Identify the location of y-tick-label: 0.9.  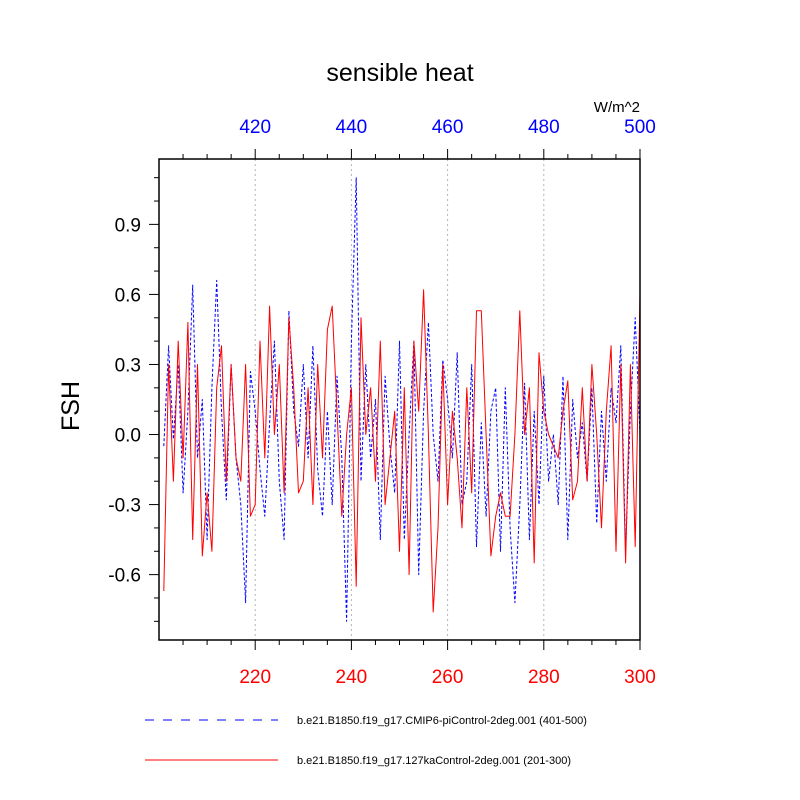
(128, 225).